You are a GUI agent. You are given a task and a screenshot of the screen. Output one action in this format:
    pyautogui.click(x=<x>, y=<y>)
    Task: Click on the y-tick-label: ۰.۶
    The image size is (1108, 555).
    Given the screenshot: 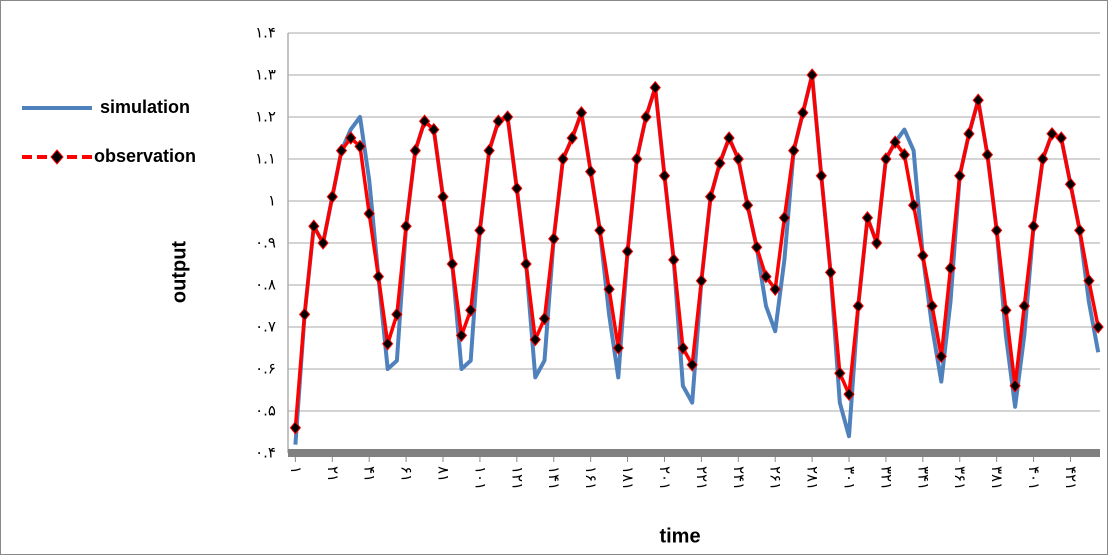 What is the action you would take?
    pyautogui.click(x=265, y=369)
    